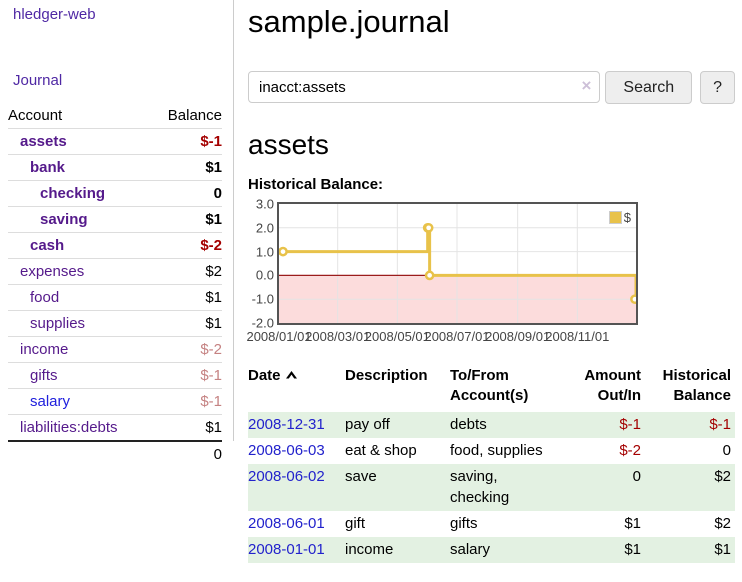 This screenshot has height=582, width=742. What do you see at coordinates (80, 116) in the screenshot?
I see `accounts-header-account: Account` at bounding box center [80, 116].